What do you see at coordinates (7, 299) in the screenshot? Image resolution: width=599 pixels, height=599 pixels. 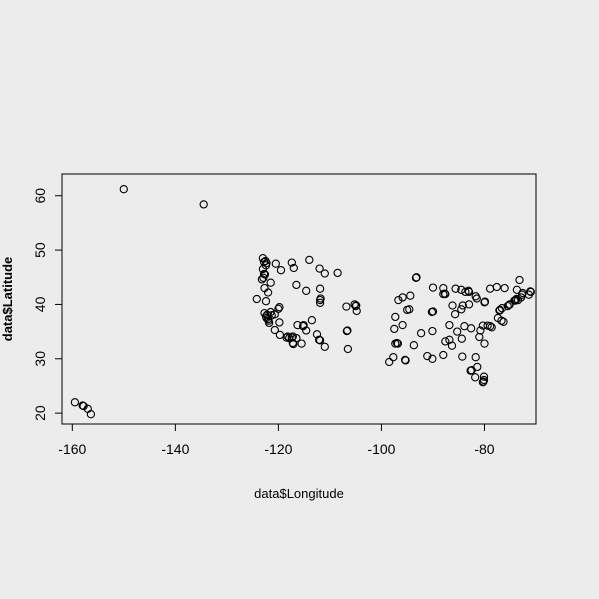 I see `y-axis-label: data$Latitude` at bounding box center [7, 299].